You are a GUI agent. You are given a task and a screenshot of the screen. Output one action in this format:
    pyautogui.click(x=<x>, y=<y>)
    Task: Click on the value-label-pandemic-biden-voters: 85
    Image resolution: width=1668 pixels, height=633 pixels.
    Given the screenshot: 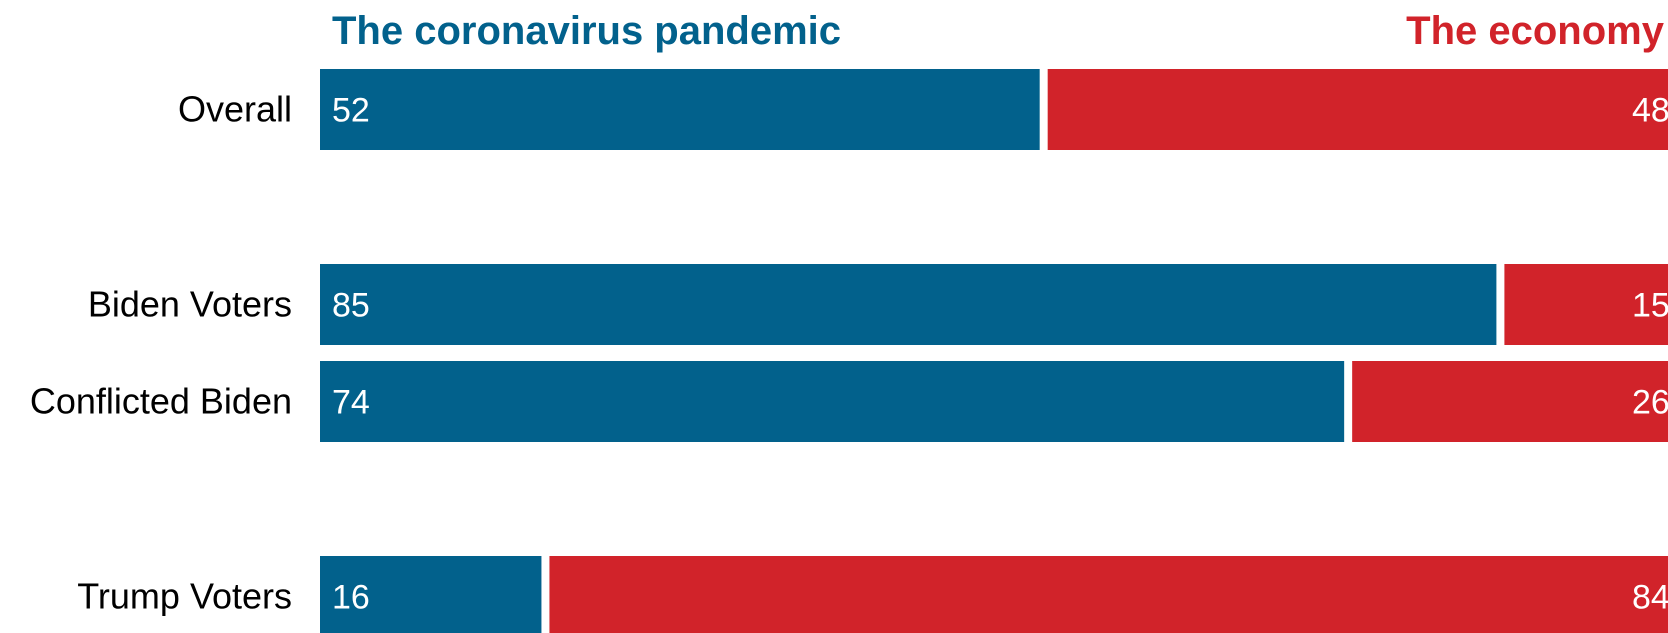 What is the action you would take?
    pyautogui.click(x=351, y=306)
    